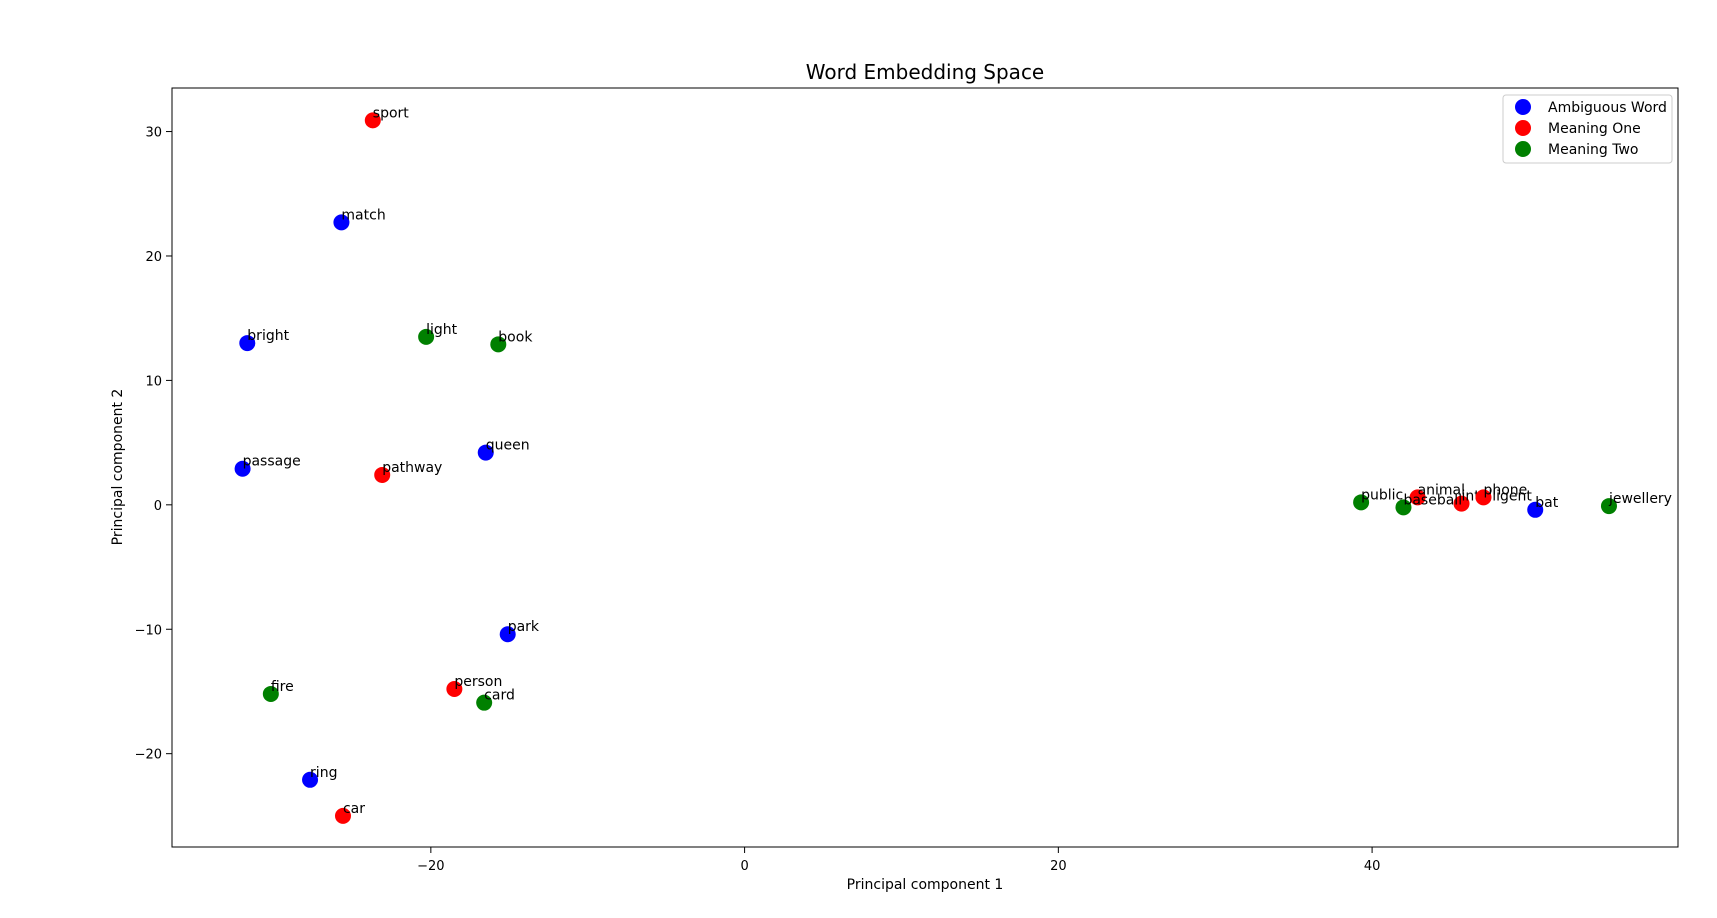 This screenshot has width=1717, height=918. Describe the element at coordinates (1372, 866) in the screenshot. I see `x-tick-label: 40` at that location.